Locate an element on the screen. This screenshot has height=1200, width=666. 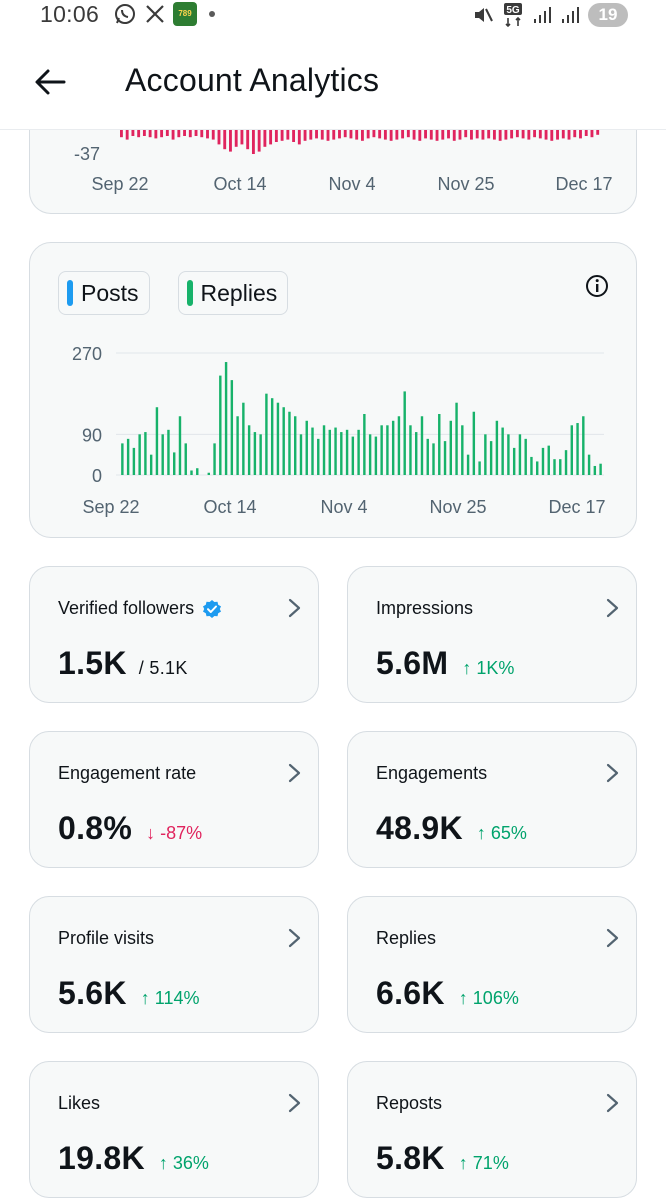
metric-card-reposts: Reposts 5.8K ↑ 71% is located at coordinates (492, 1129).